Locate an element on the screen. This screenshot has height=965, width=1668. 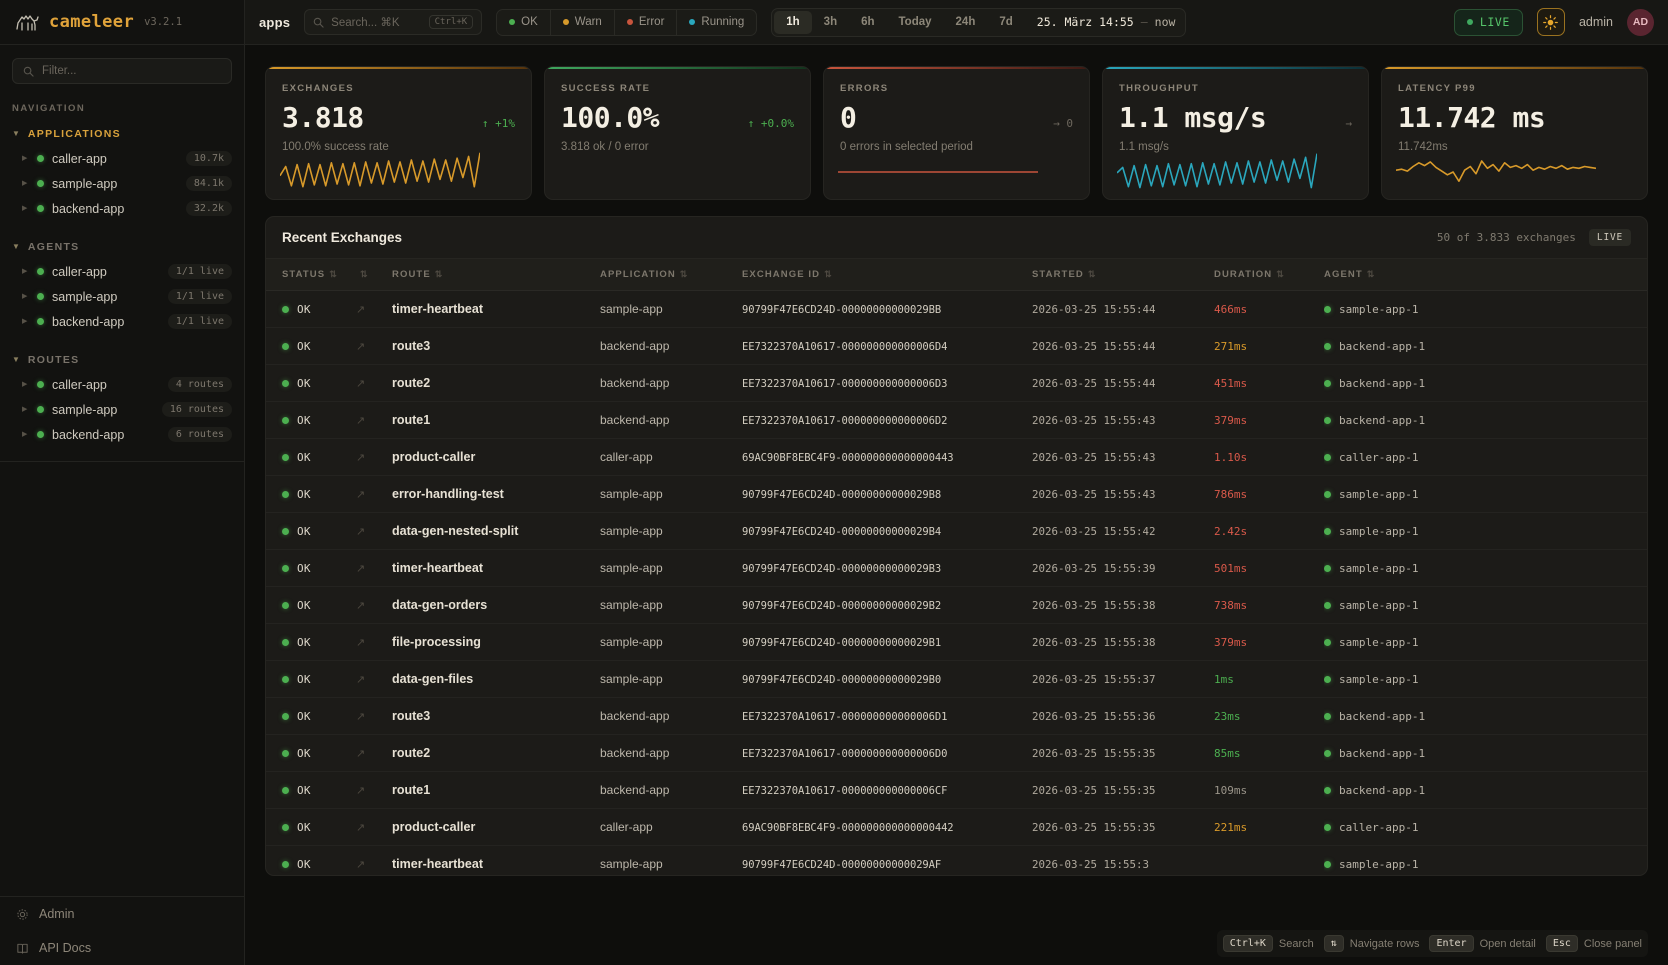
status-dot is located at coordinates (40, 321).